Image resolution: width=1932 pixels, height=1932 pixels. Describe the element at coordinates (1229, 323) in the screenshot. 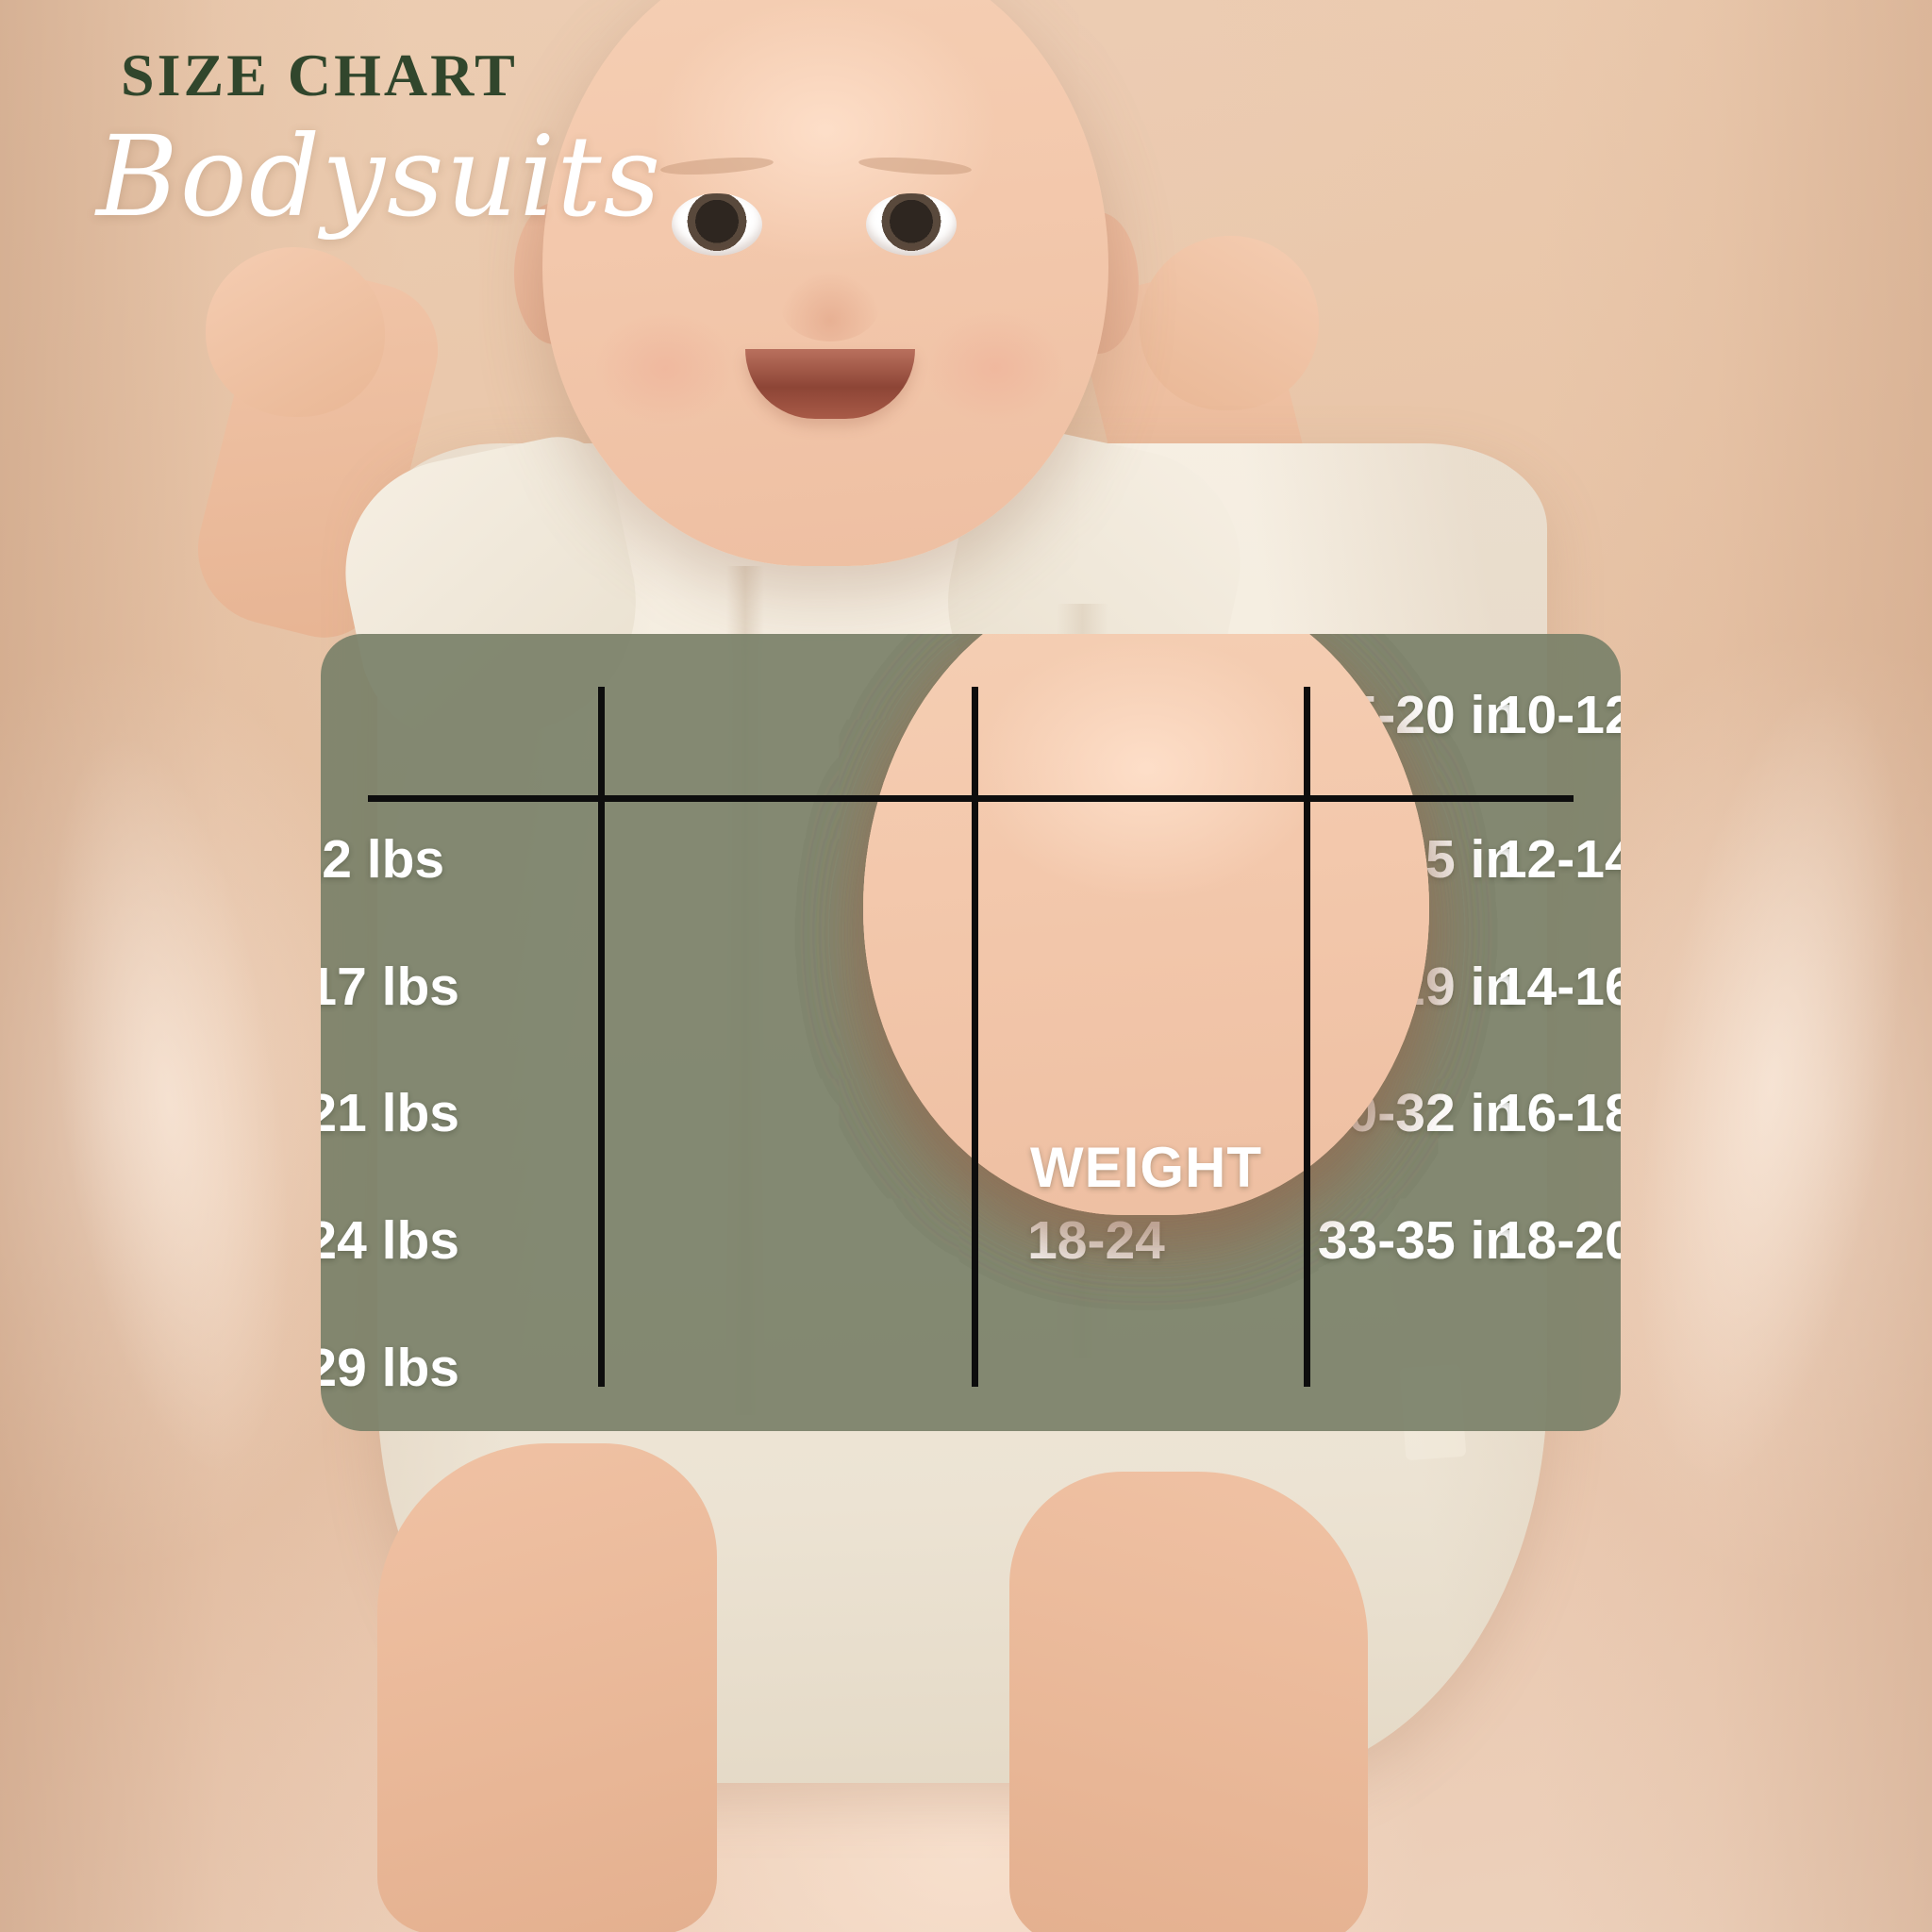

I see `baby-hand-right` at that location.